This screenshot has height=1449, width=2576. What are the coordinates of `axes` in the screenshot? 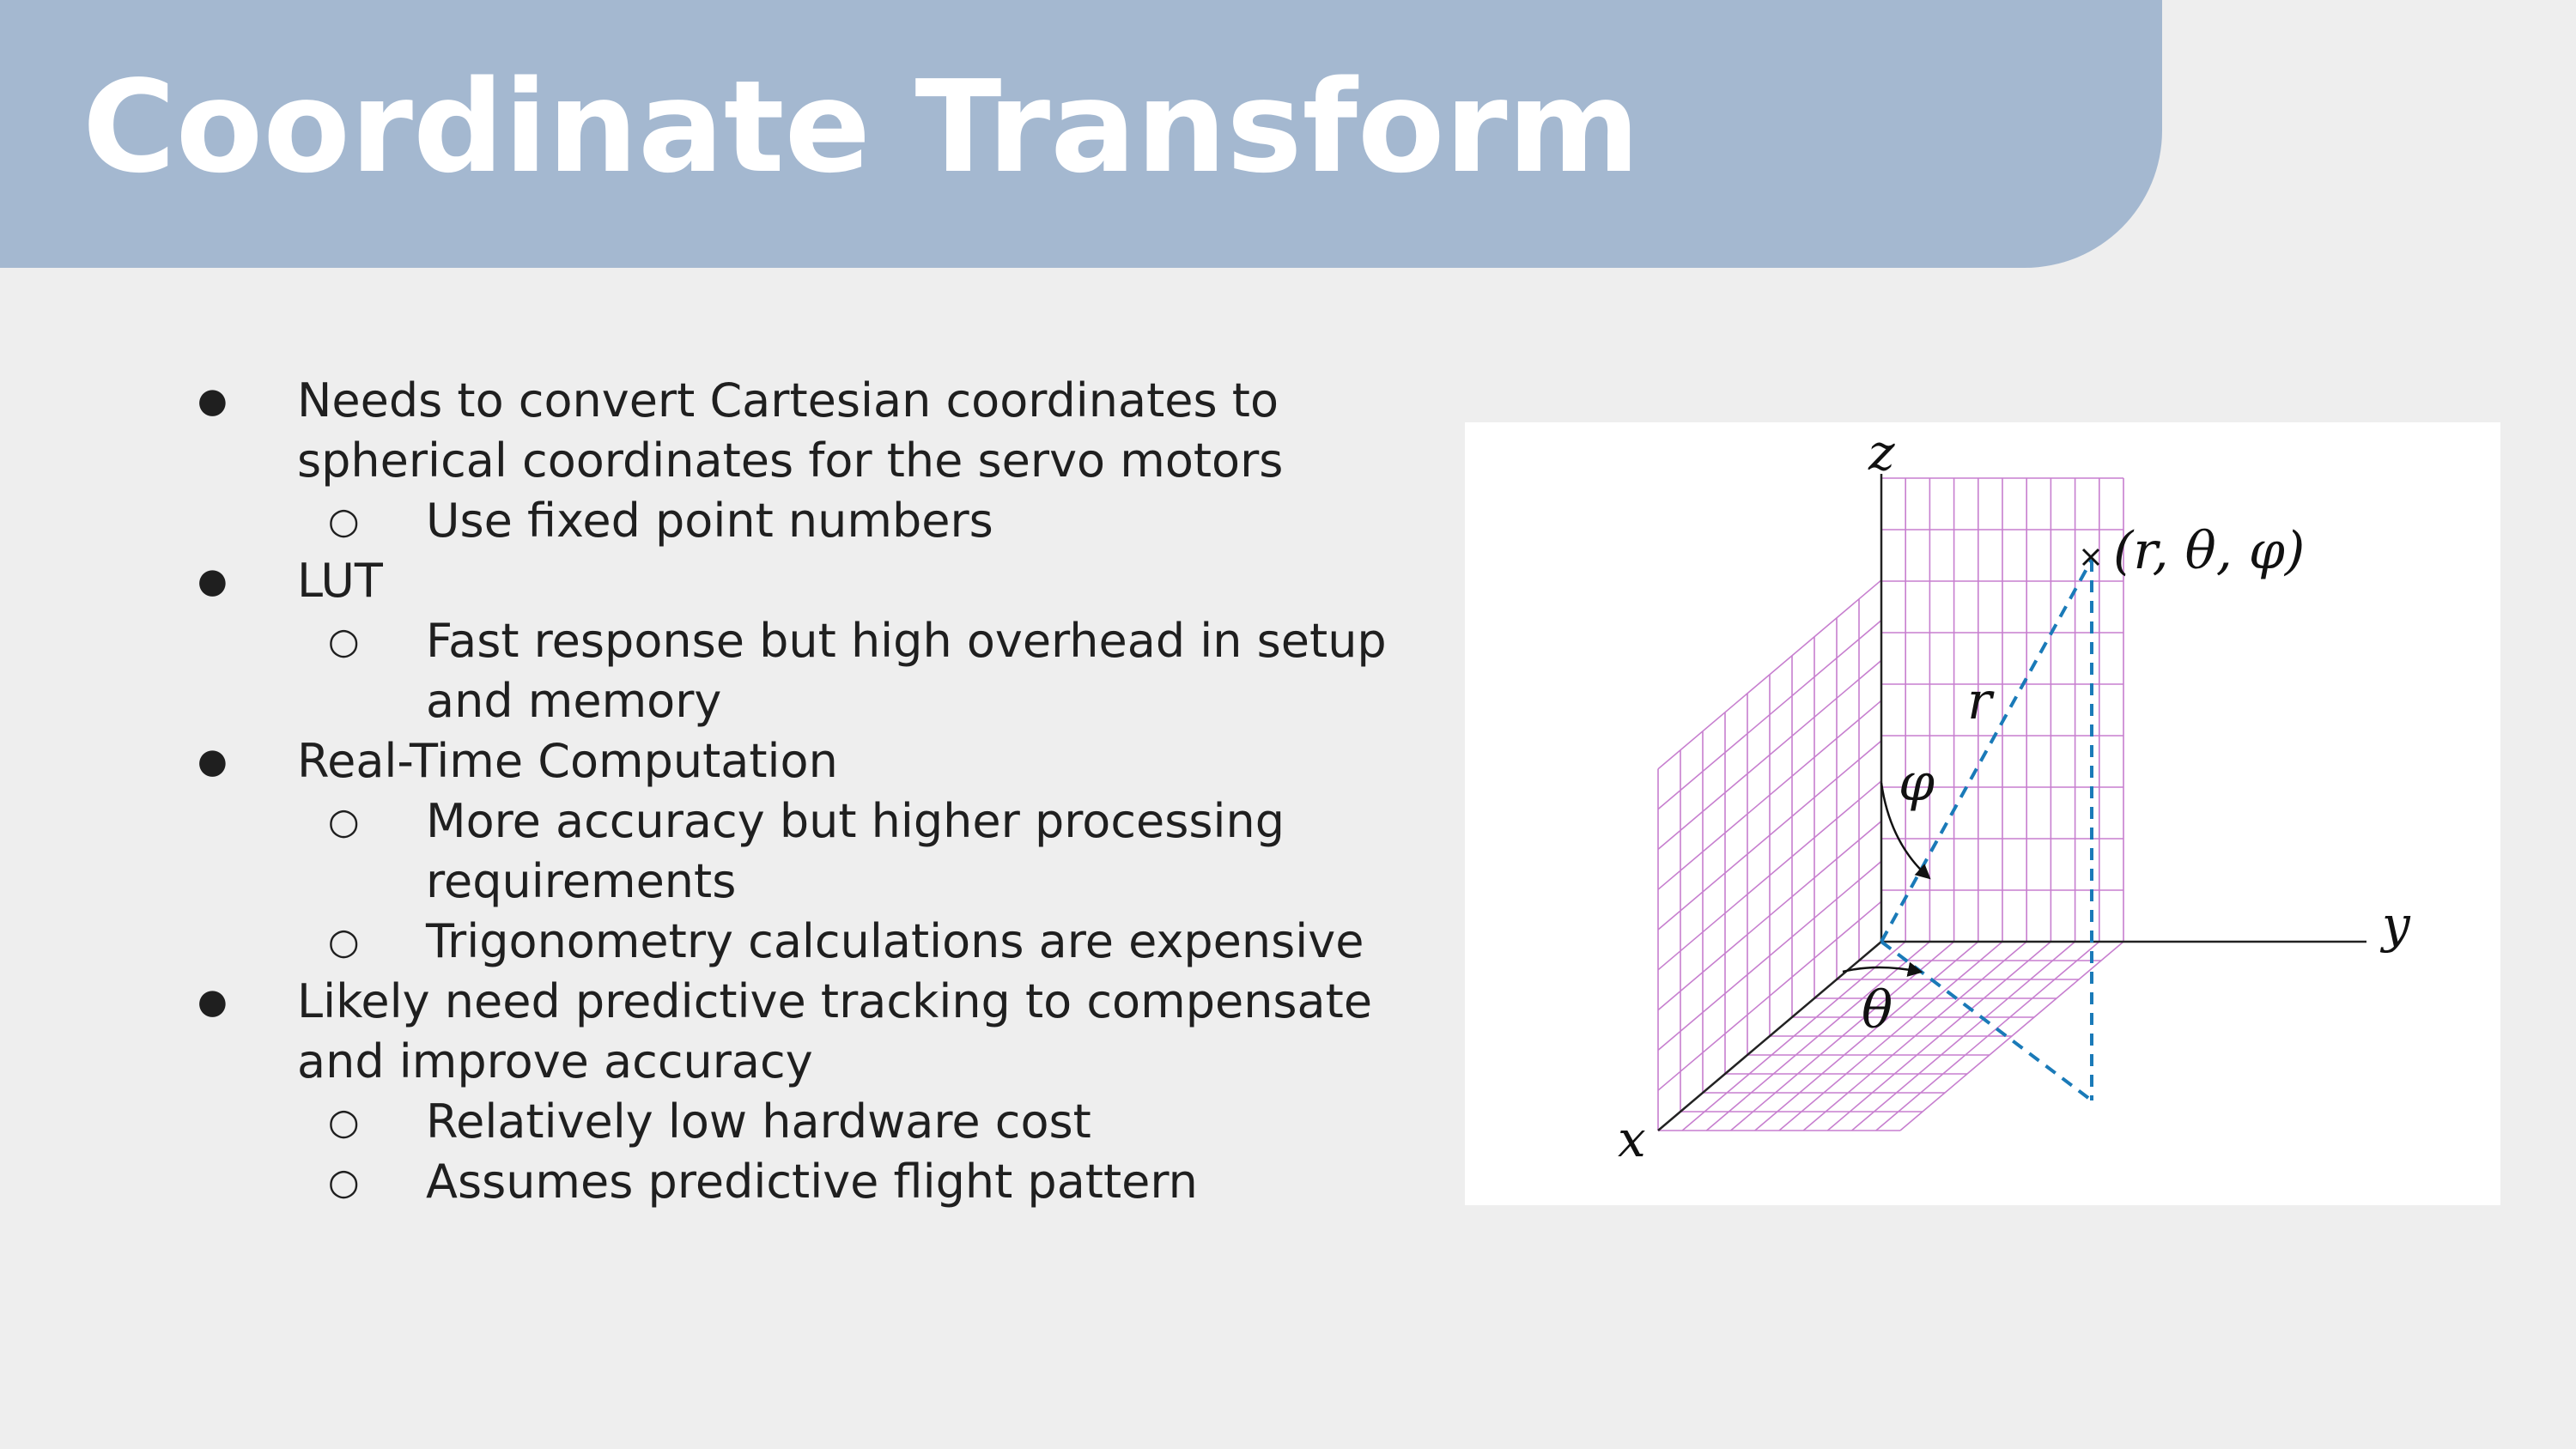 It's located at (2011, 802).